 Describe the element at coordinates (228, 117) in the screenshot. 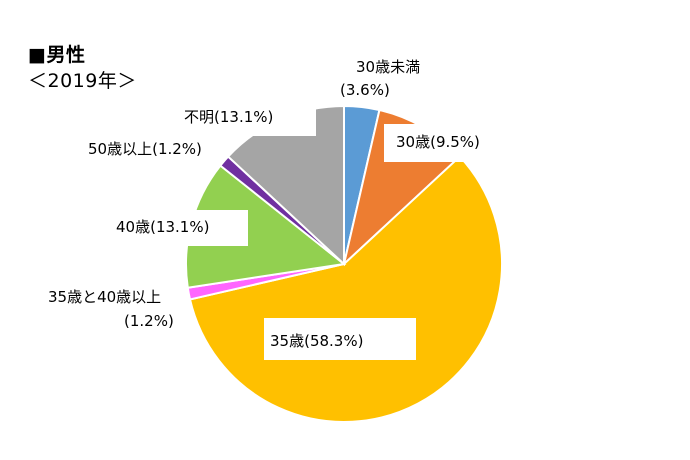

I see `data-label: 不明(13.1%)` at that location.